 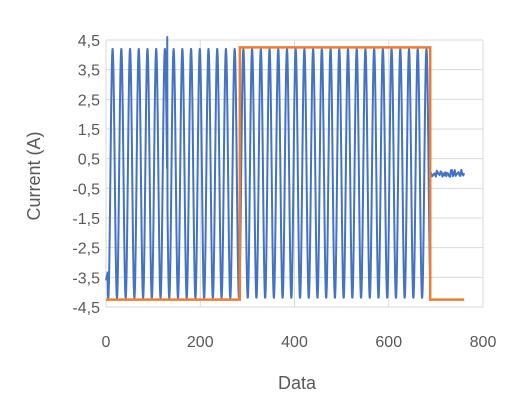 What do you see at coordinates (106, 342) in the screenshot?
I see `x-tick-label-0: 0` at bounding box center [106, 342].